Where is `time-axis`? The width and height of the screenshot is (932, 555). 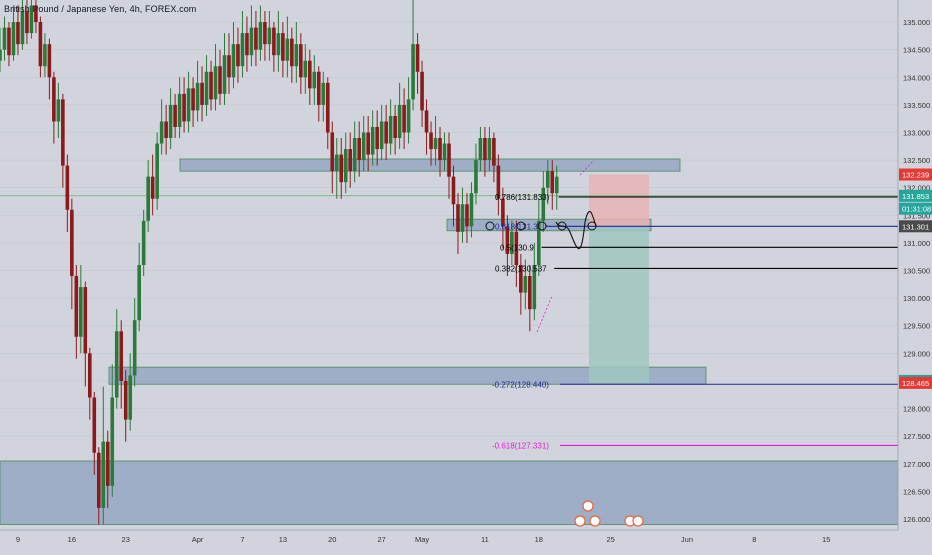
time-axis is located at coordinates (466, 540).